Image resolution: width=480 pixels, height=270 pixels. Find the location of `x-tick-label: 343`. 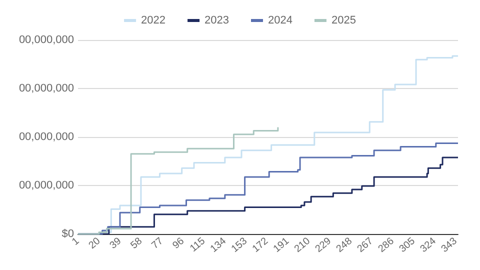

x-tick-label: 343 is located at coordinates (449, 245).